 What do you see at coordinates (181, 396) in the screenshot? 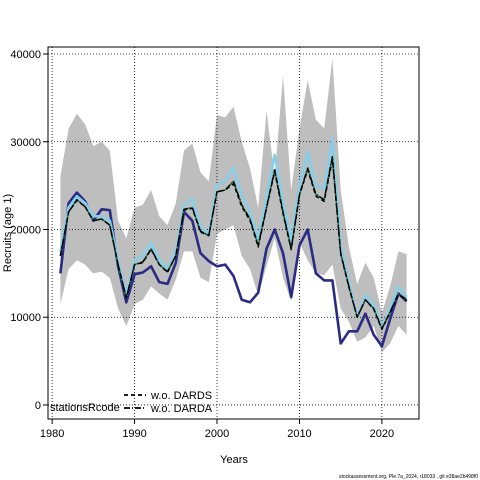
I see `legend-label: w.o. DARDS` at bounding box center [181, 396].